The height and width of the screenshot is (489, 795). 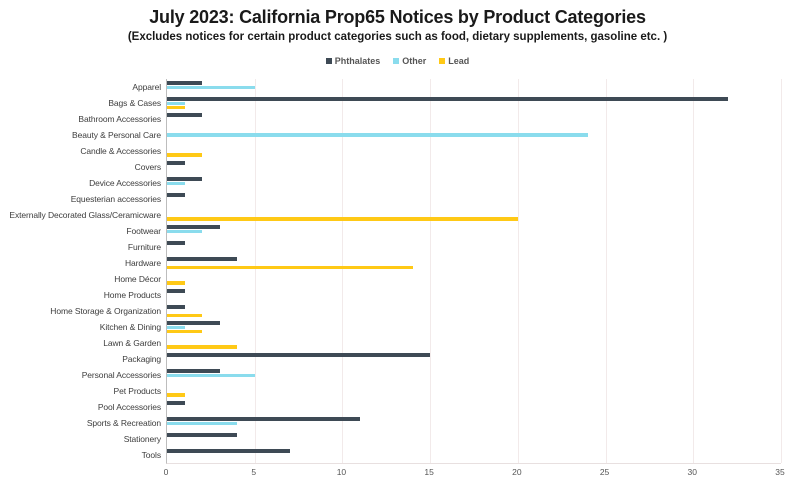 I want to click on x-tick-label: 35, so click(x=780, y=472).